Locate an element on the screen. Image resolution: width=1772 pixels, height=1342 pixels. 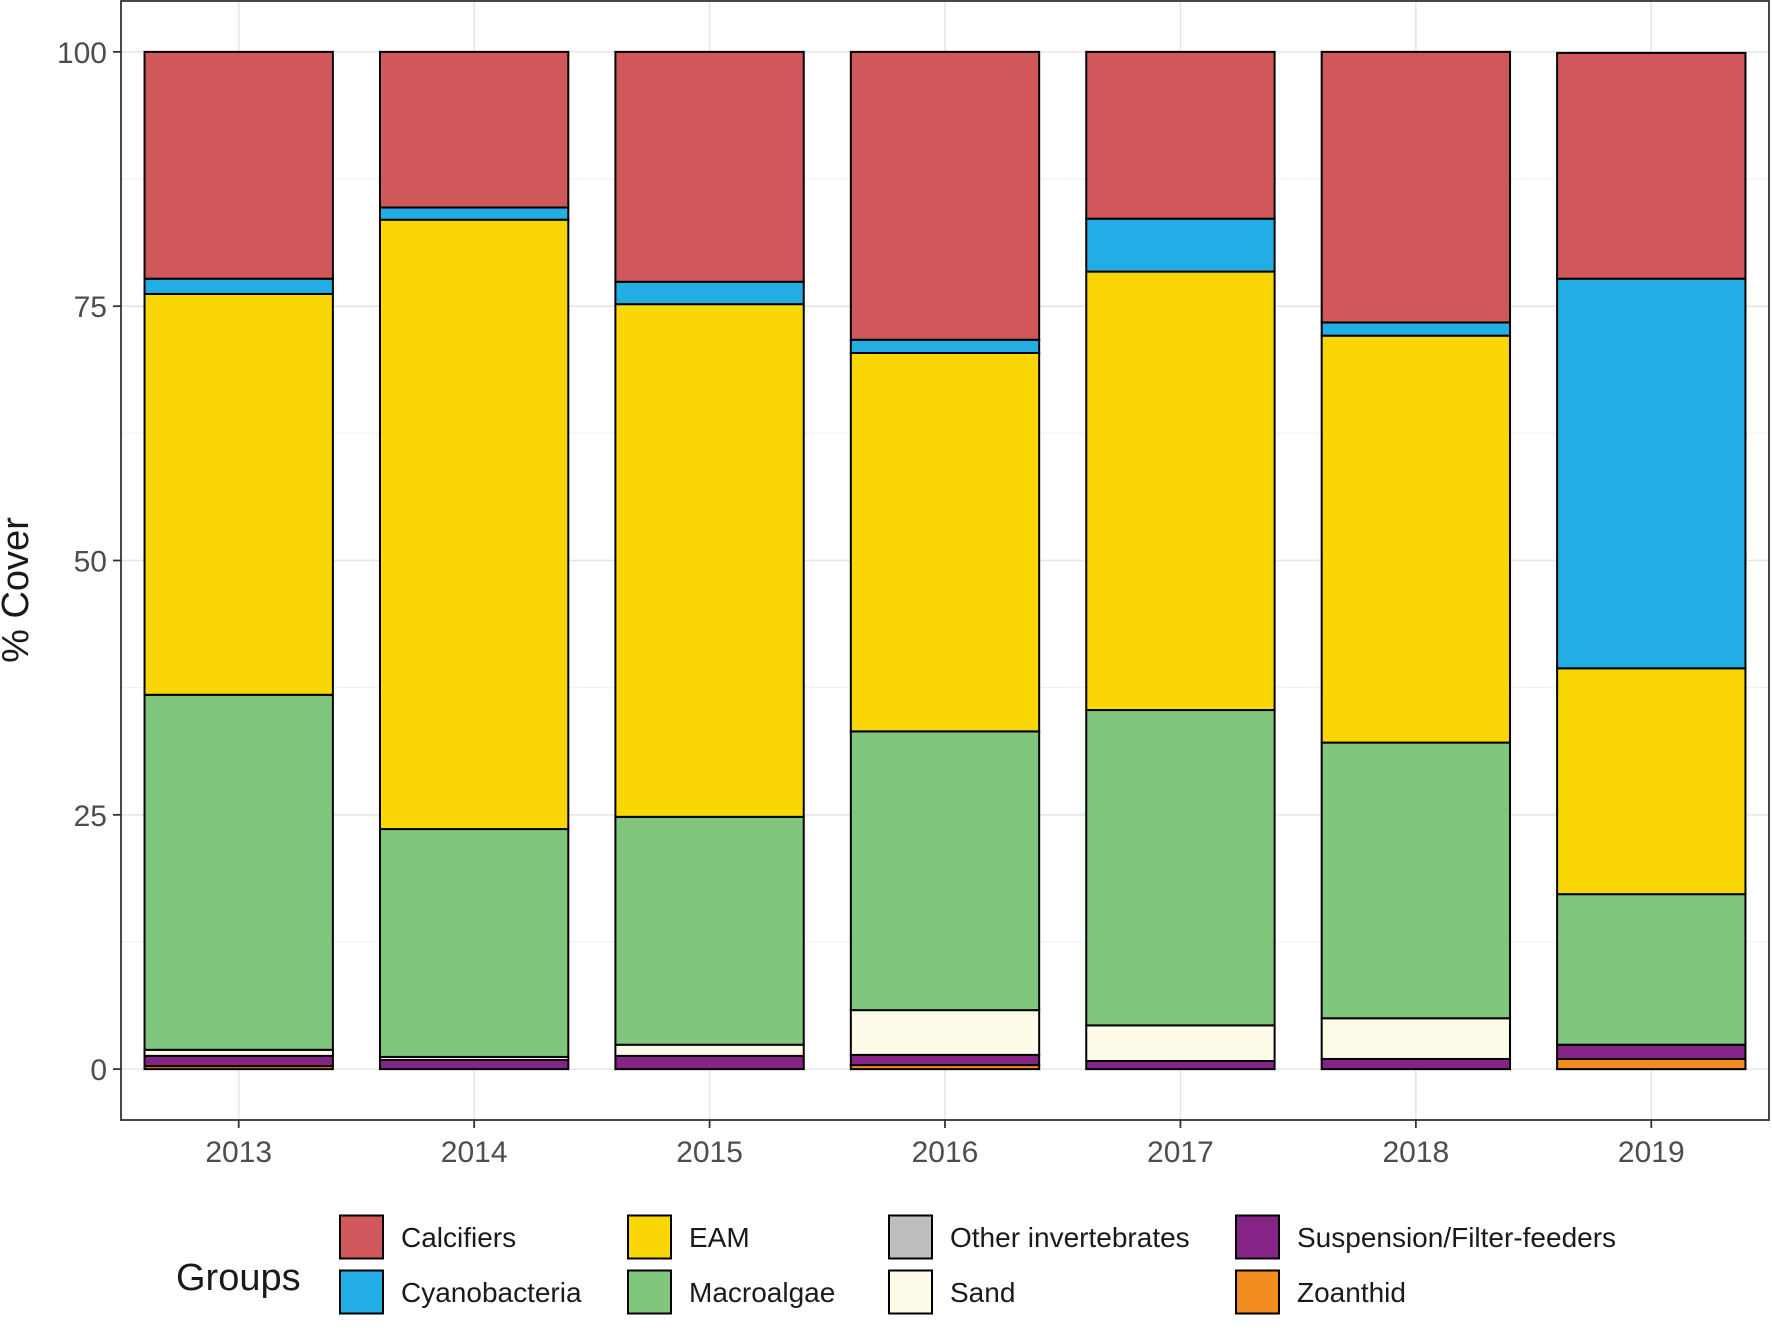
y-tick-label: 50 is located at coordinates (90, 562).